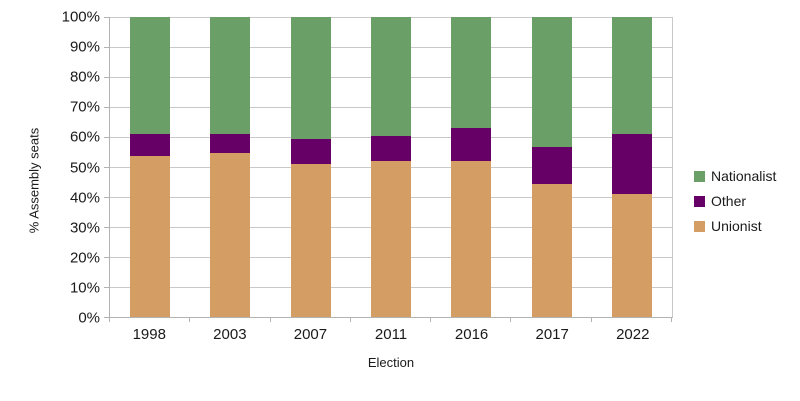 Image resolution: width=800 pixels, height=401 pixels. What do you see at coordinates (89, 318) in the screenshot?
I see `y-tick-label: 0%` at bounding box center [89, 318].